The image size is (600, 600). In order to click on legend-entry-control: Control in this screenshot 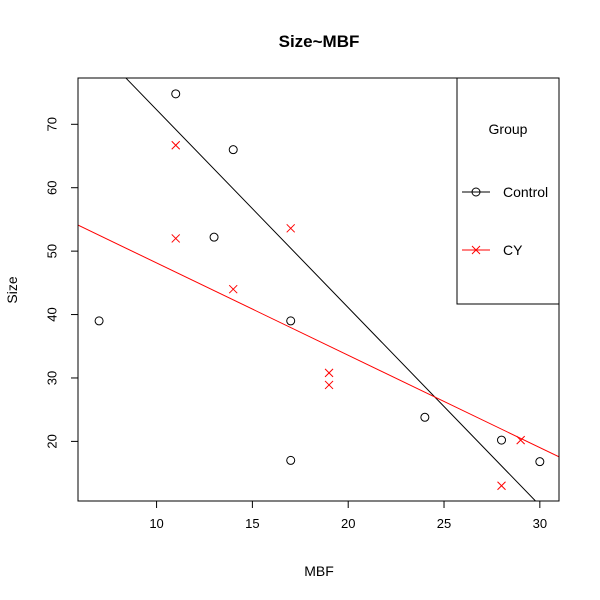, I will do `click(505, 192)`.